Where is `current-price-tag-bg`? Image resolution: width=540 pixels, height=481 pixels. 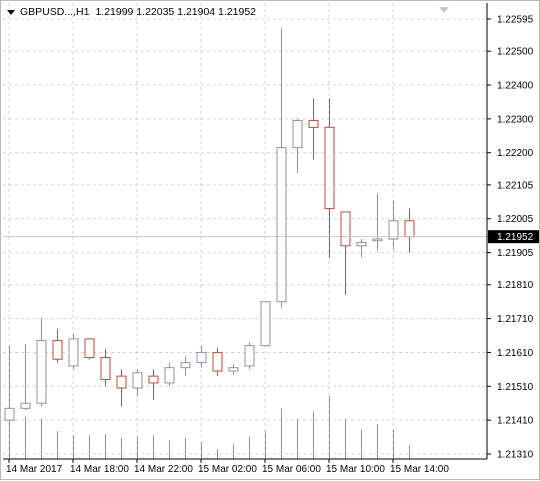 current-price-tag-bg is located at coordinates (513, 237).